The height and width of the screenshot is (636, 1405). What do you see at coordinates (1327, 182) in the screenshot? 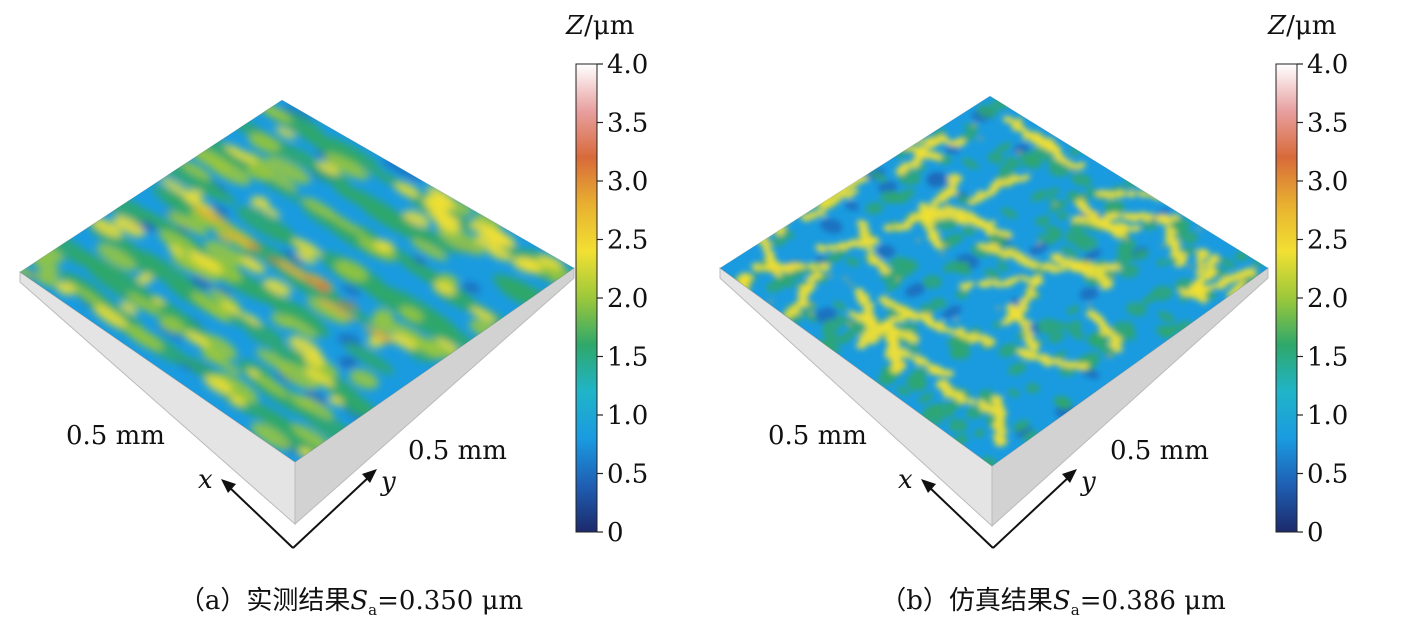
I see `colorbar-tick-label: 3.0` at bounding box center [1327, 182].